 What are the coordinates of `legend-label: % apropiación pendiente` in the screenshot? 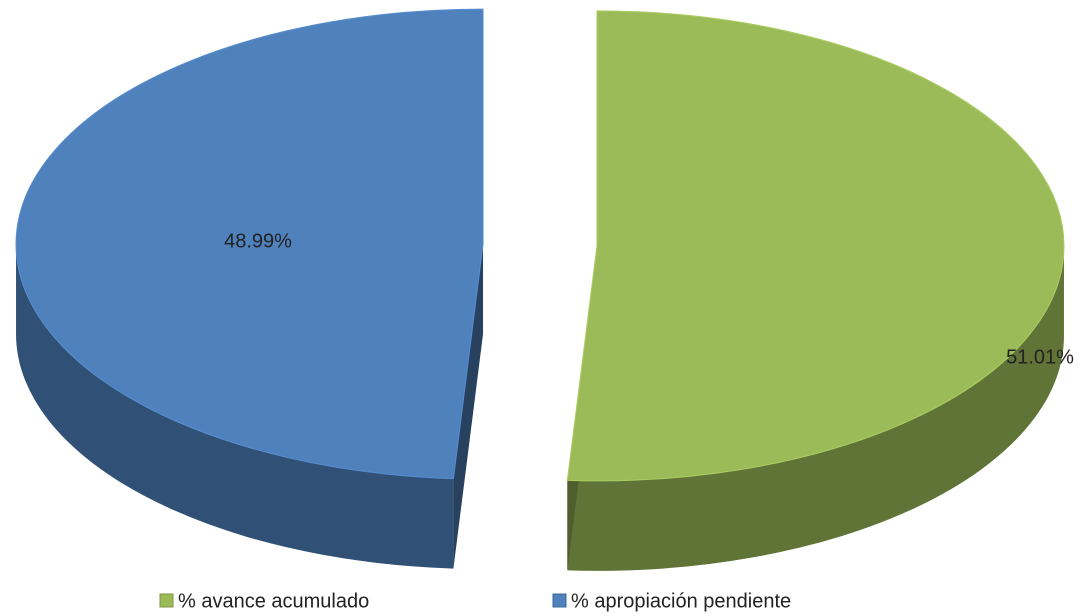 It's located at (681, 601).